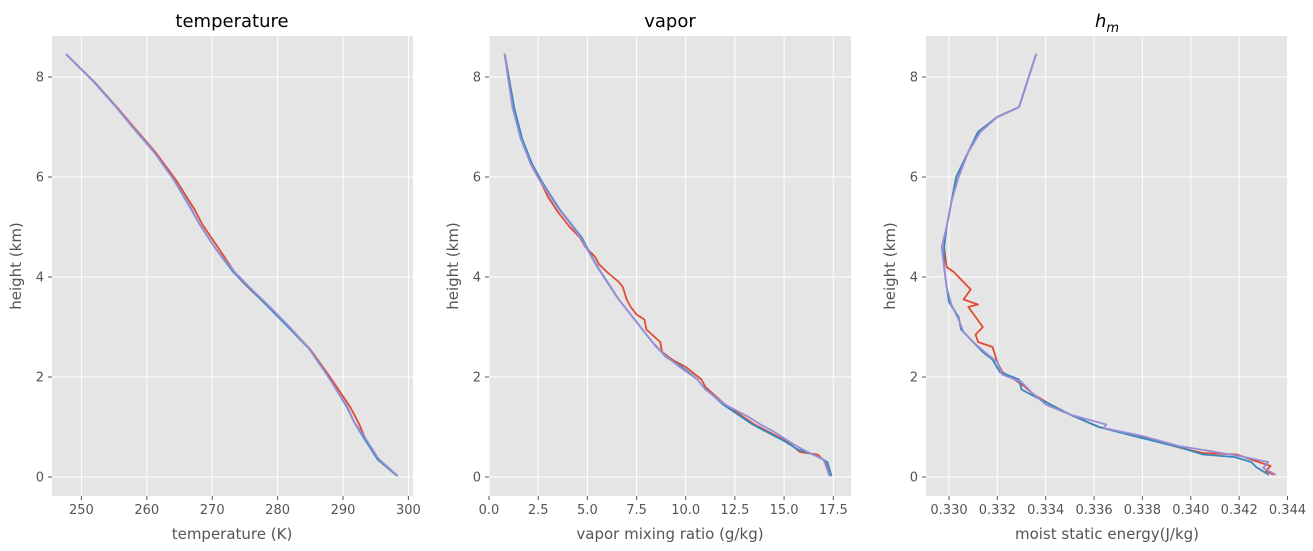 The width and height of the screenshot is (1313, 551). What do you see at coordinates (212, 510) in the screenshot?
I see `x-tick-label: 270` at bounding box center [212, 510].